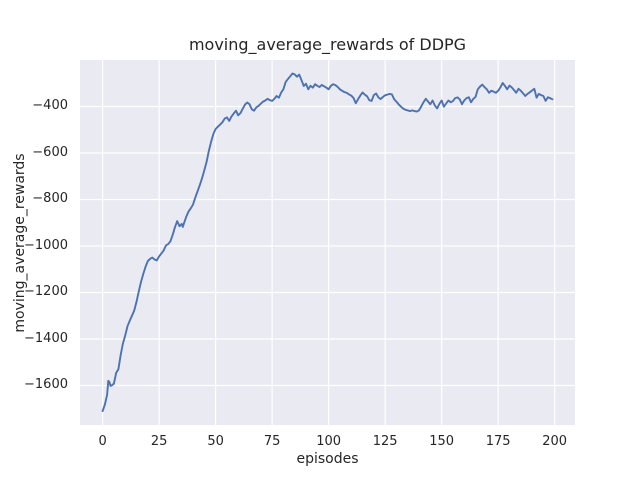 The height and width of the screenshot is (480, 640). Describe the element at coordinates (327, 44) in the screenshot. I see `chart-title: moving_average_rewards of DDPG` at that location.